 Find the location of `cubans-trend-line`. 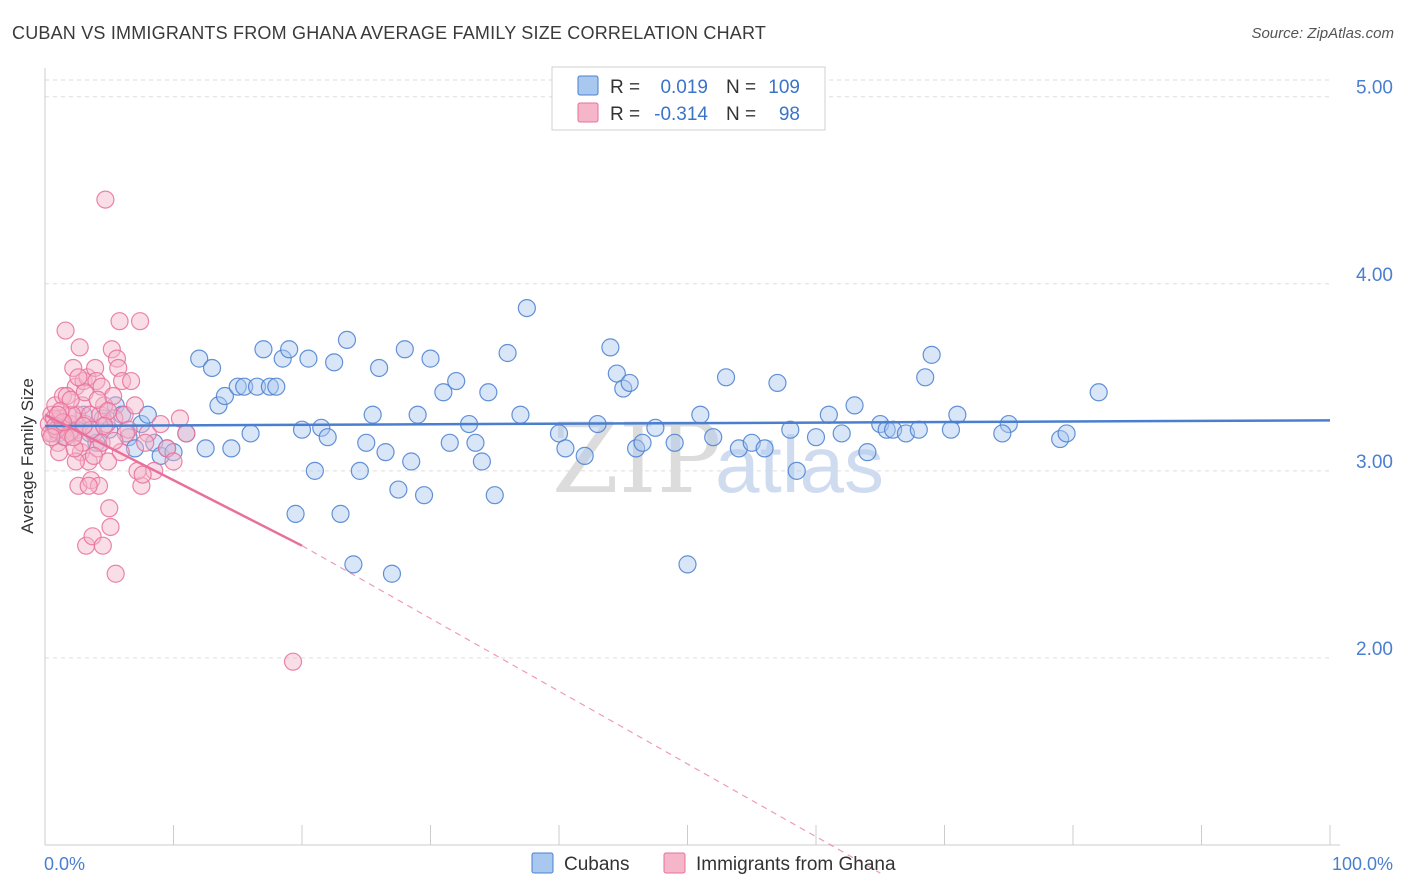

cubans-trend-line is located at coordinates (687, 423).